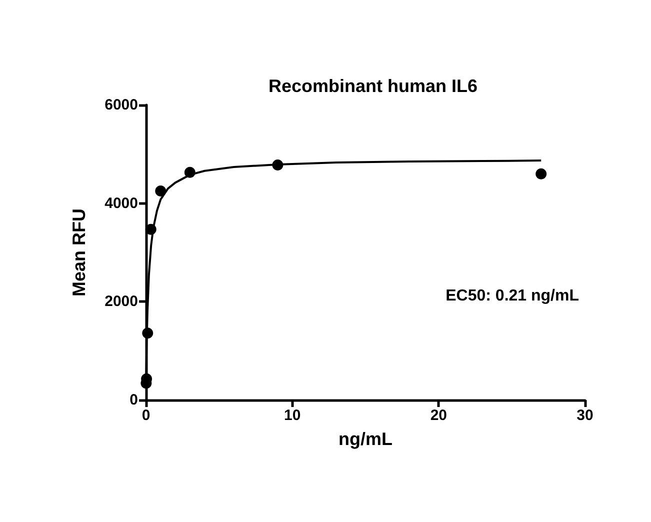 The image size is (651, 522). I want to click on annotation: EC50: 0.21 ng/mL, so click(513, 296).